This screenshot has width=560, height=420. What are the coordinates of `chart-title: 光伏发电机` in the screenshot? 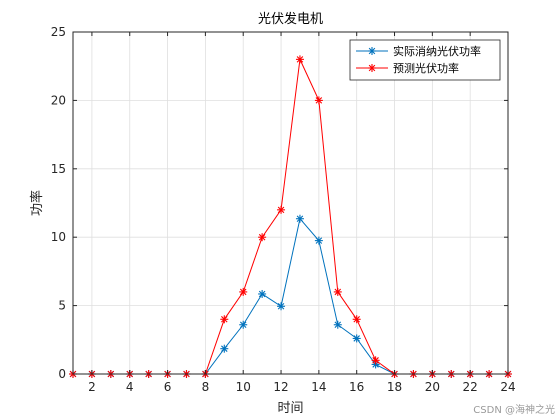 It's located at (290, 19).